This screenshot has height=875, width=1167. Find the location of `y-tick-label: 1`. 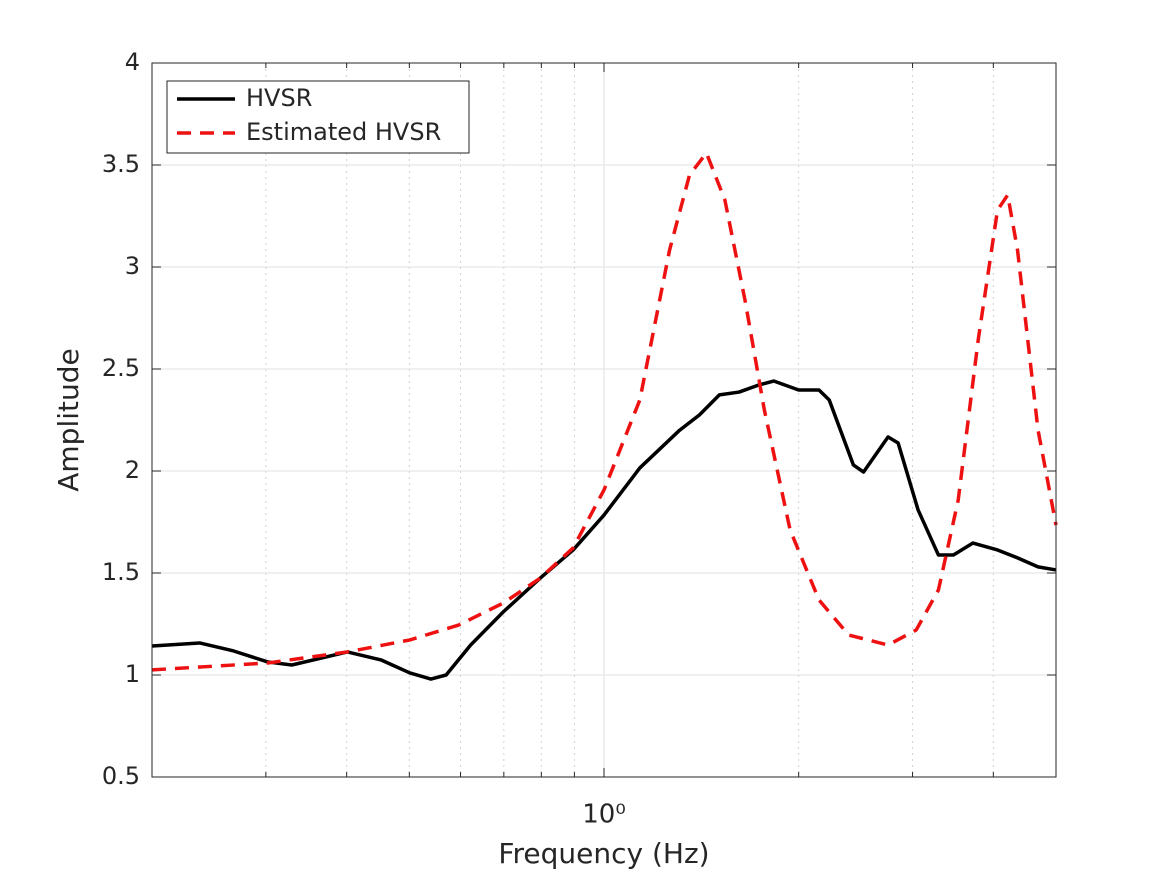

y-tick-label: 1 is located at coordinates (132, 674).